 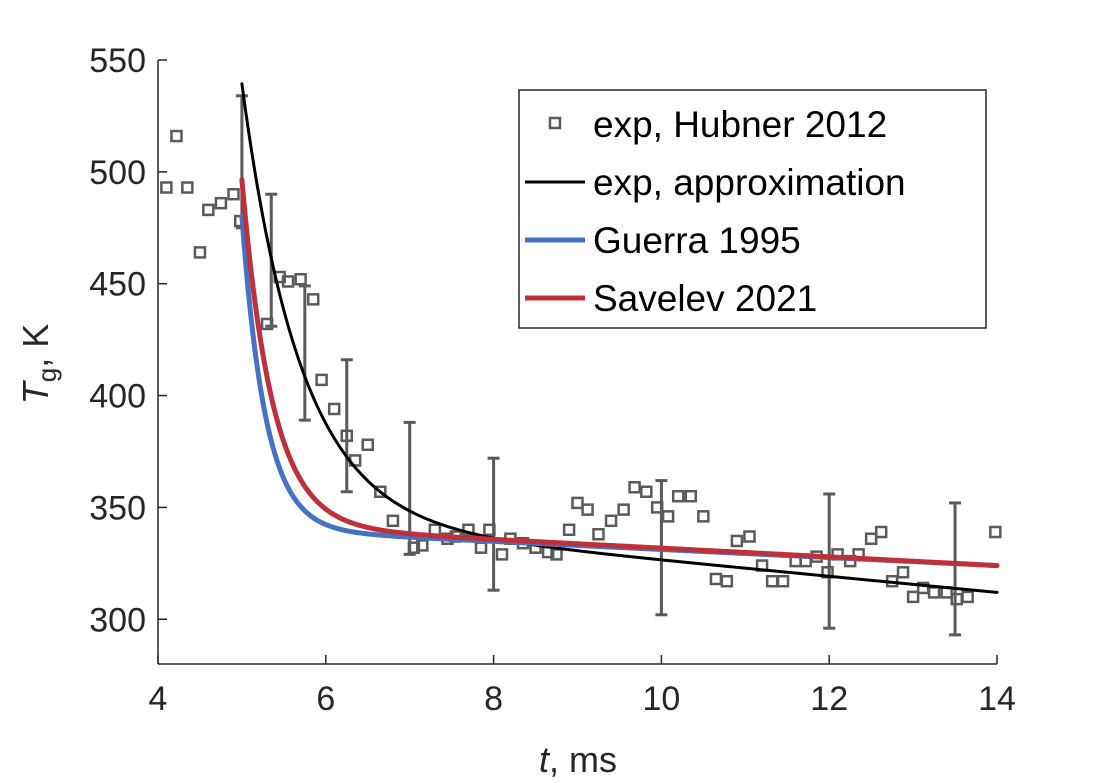 I want to click on x-axis-unit: , ms, so click(x=583, y=759).